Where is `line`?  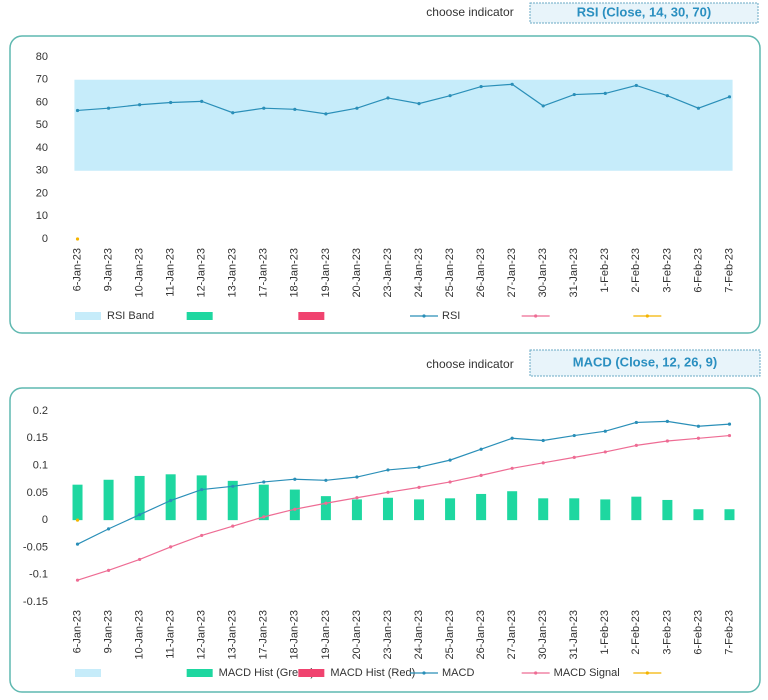 line is located at coordinates (403, 99).